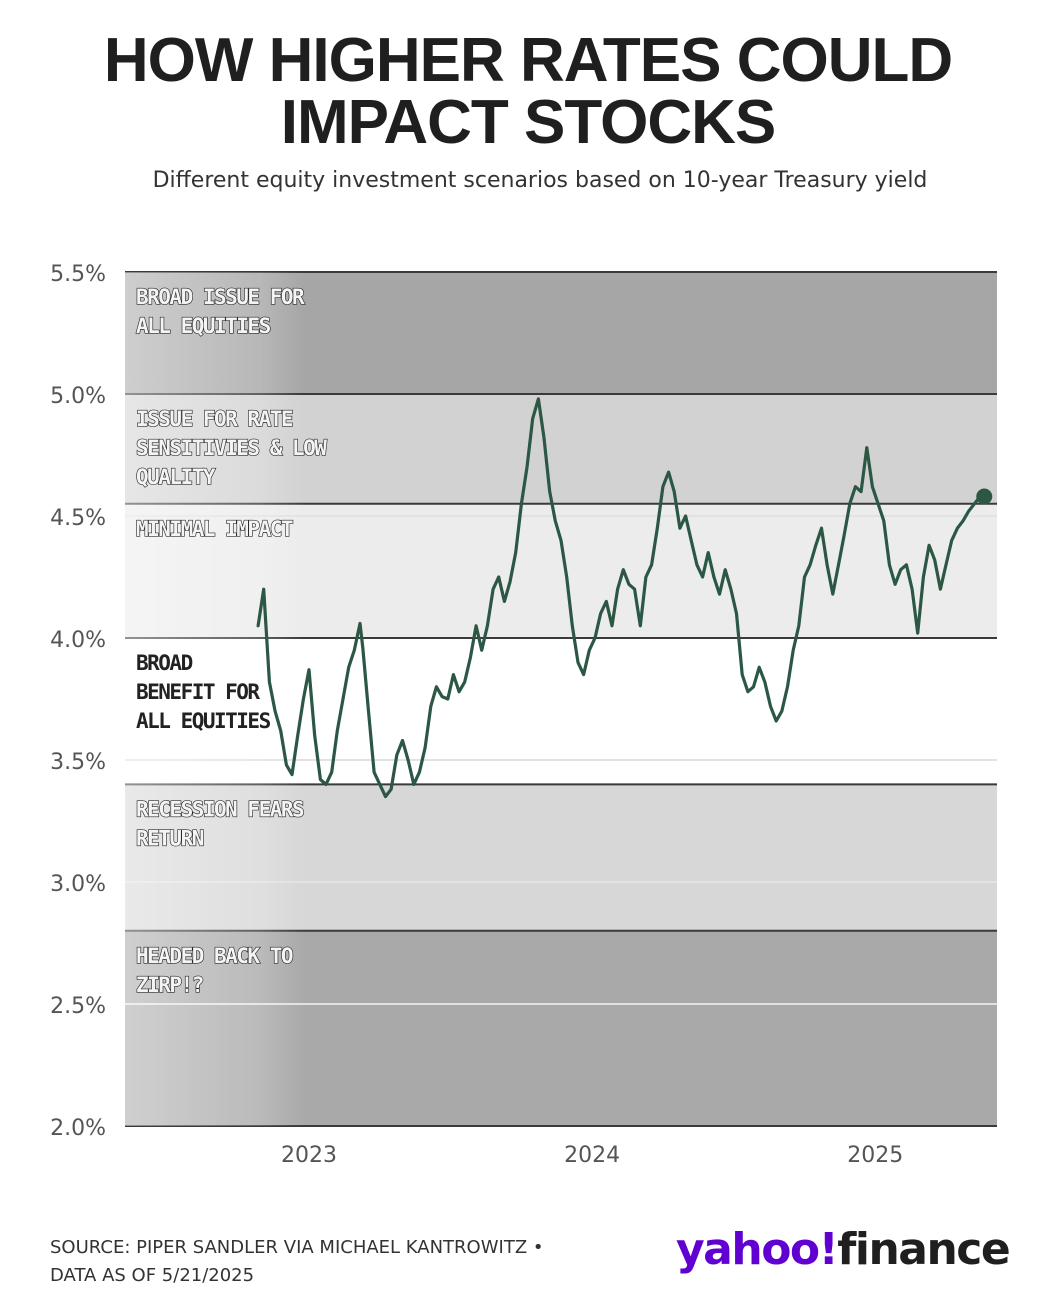 This screenshot has height=1302, width=1056. What do you see at coordinates (528, 60) in the screenshot?
I see `chart-title-line-1: HOW HIGHER RATES COULD` at bounding box center [528, 60].